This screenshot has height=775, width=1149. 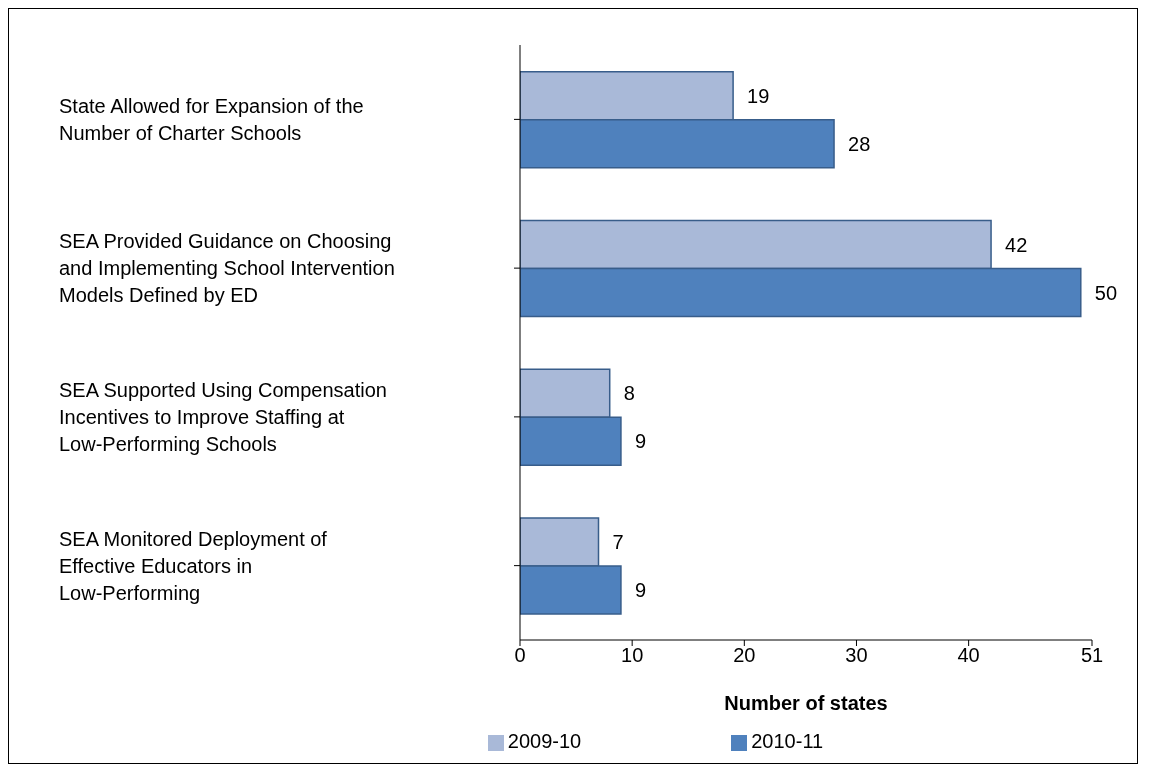 I want to click on data-label: 28, so click(x=859, y=143).